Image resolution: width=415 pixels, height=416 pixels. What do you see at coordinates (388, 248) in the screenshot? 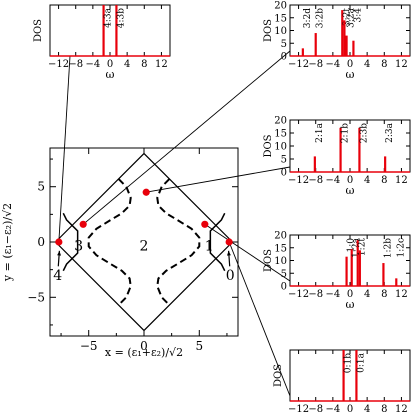
I see `dos-peak-label: 1:2b` at bounding box center [388, 248].